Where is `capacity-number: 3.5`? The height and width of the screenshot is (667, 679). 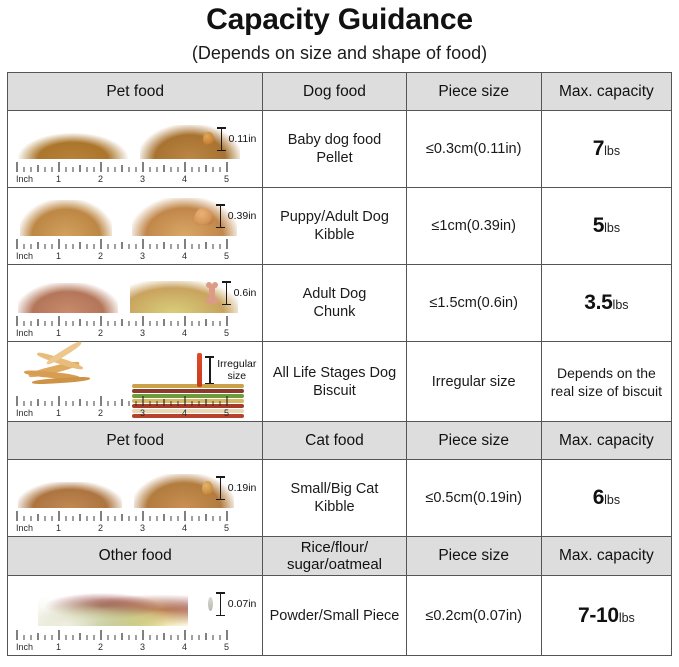 capacity-number: 3.5 is located at coordinates (598, 302).